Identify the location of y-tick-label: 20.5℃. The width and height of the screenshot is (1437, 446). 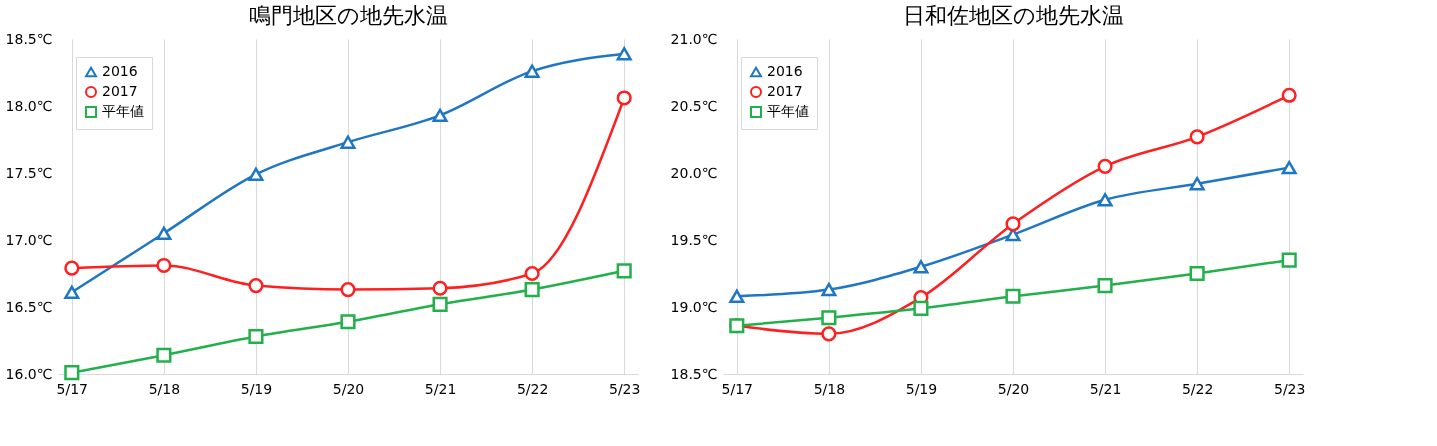
(694, 105).